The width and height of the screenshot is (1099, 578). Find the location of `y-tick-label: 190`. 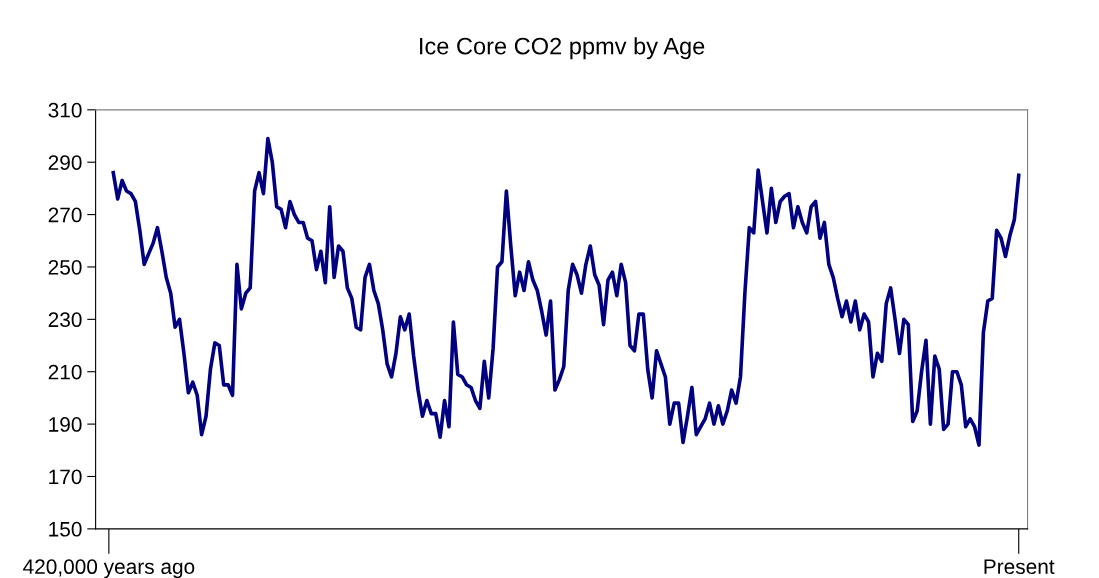

y-tick-label: 190 is located at coordinates (65, 424).